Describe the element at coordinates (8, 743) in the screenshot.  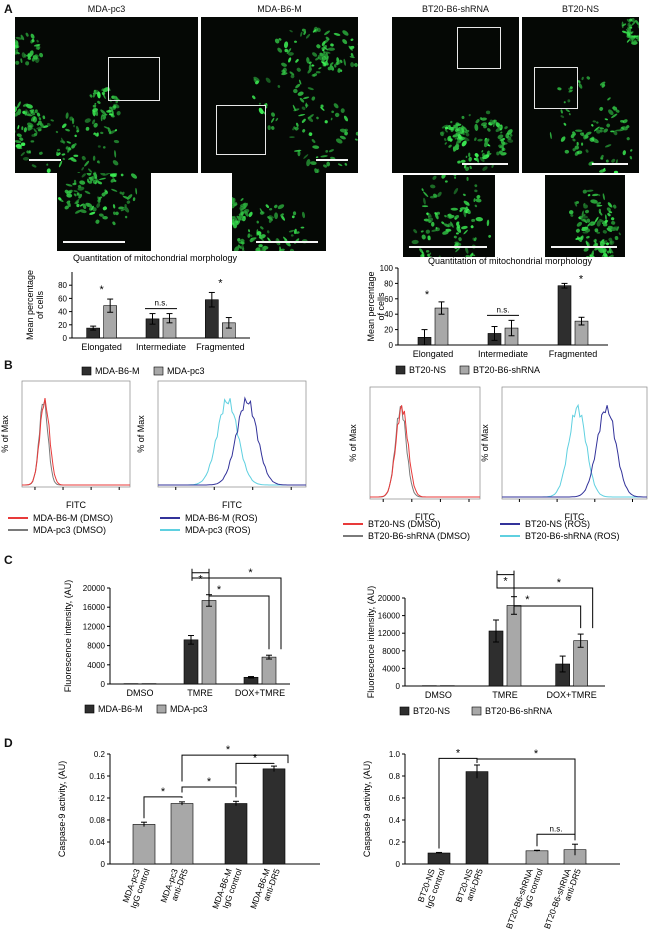
I see `panel-letter-d: D` at that location.